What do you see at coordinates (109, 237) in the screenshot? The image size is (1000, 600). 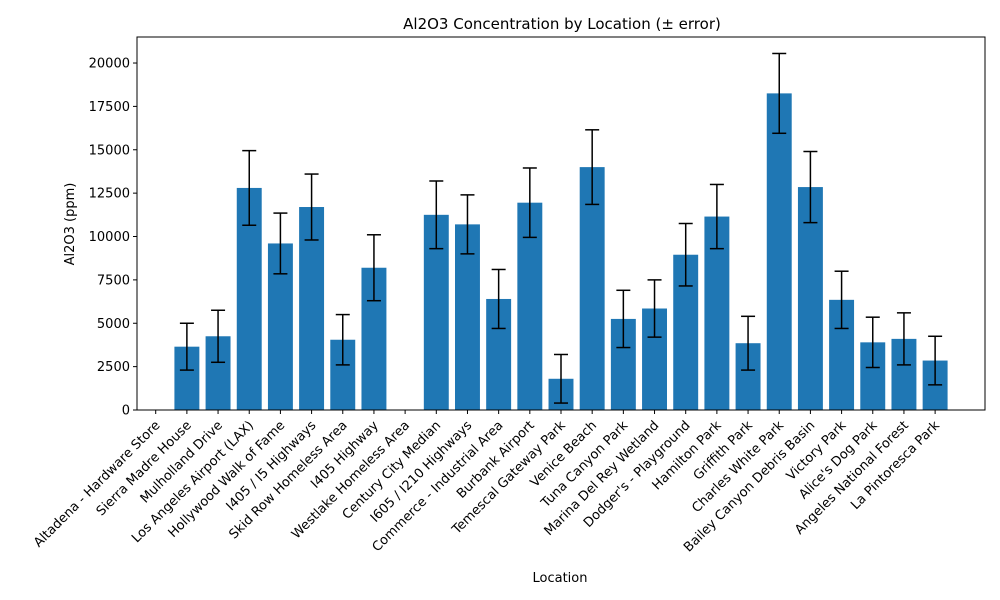 I see `y-tick-label: 10000` at bounding box center [109, 237].